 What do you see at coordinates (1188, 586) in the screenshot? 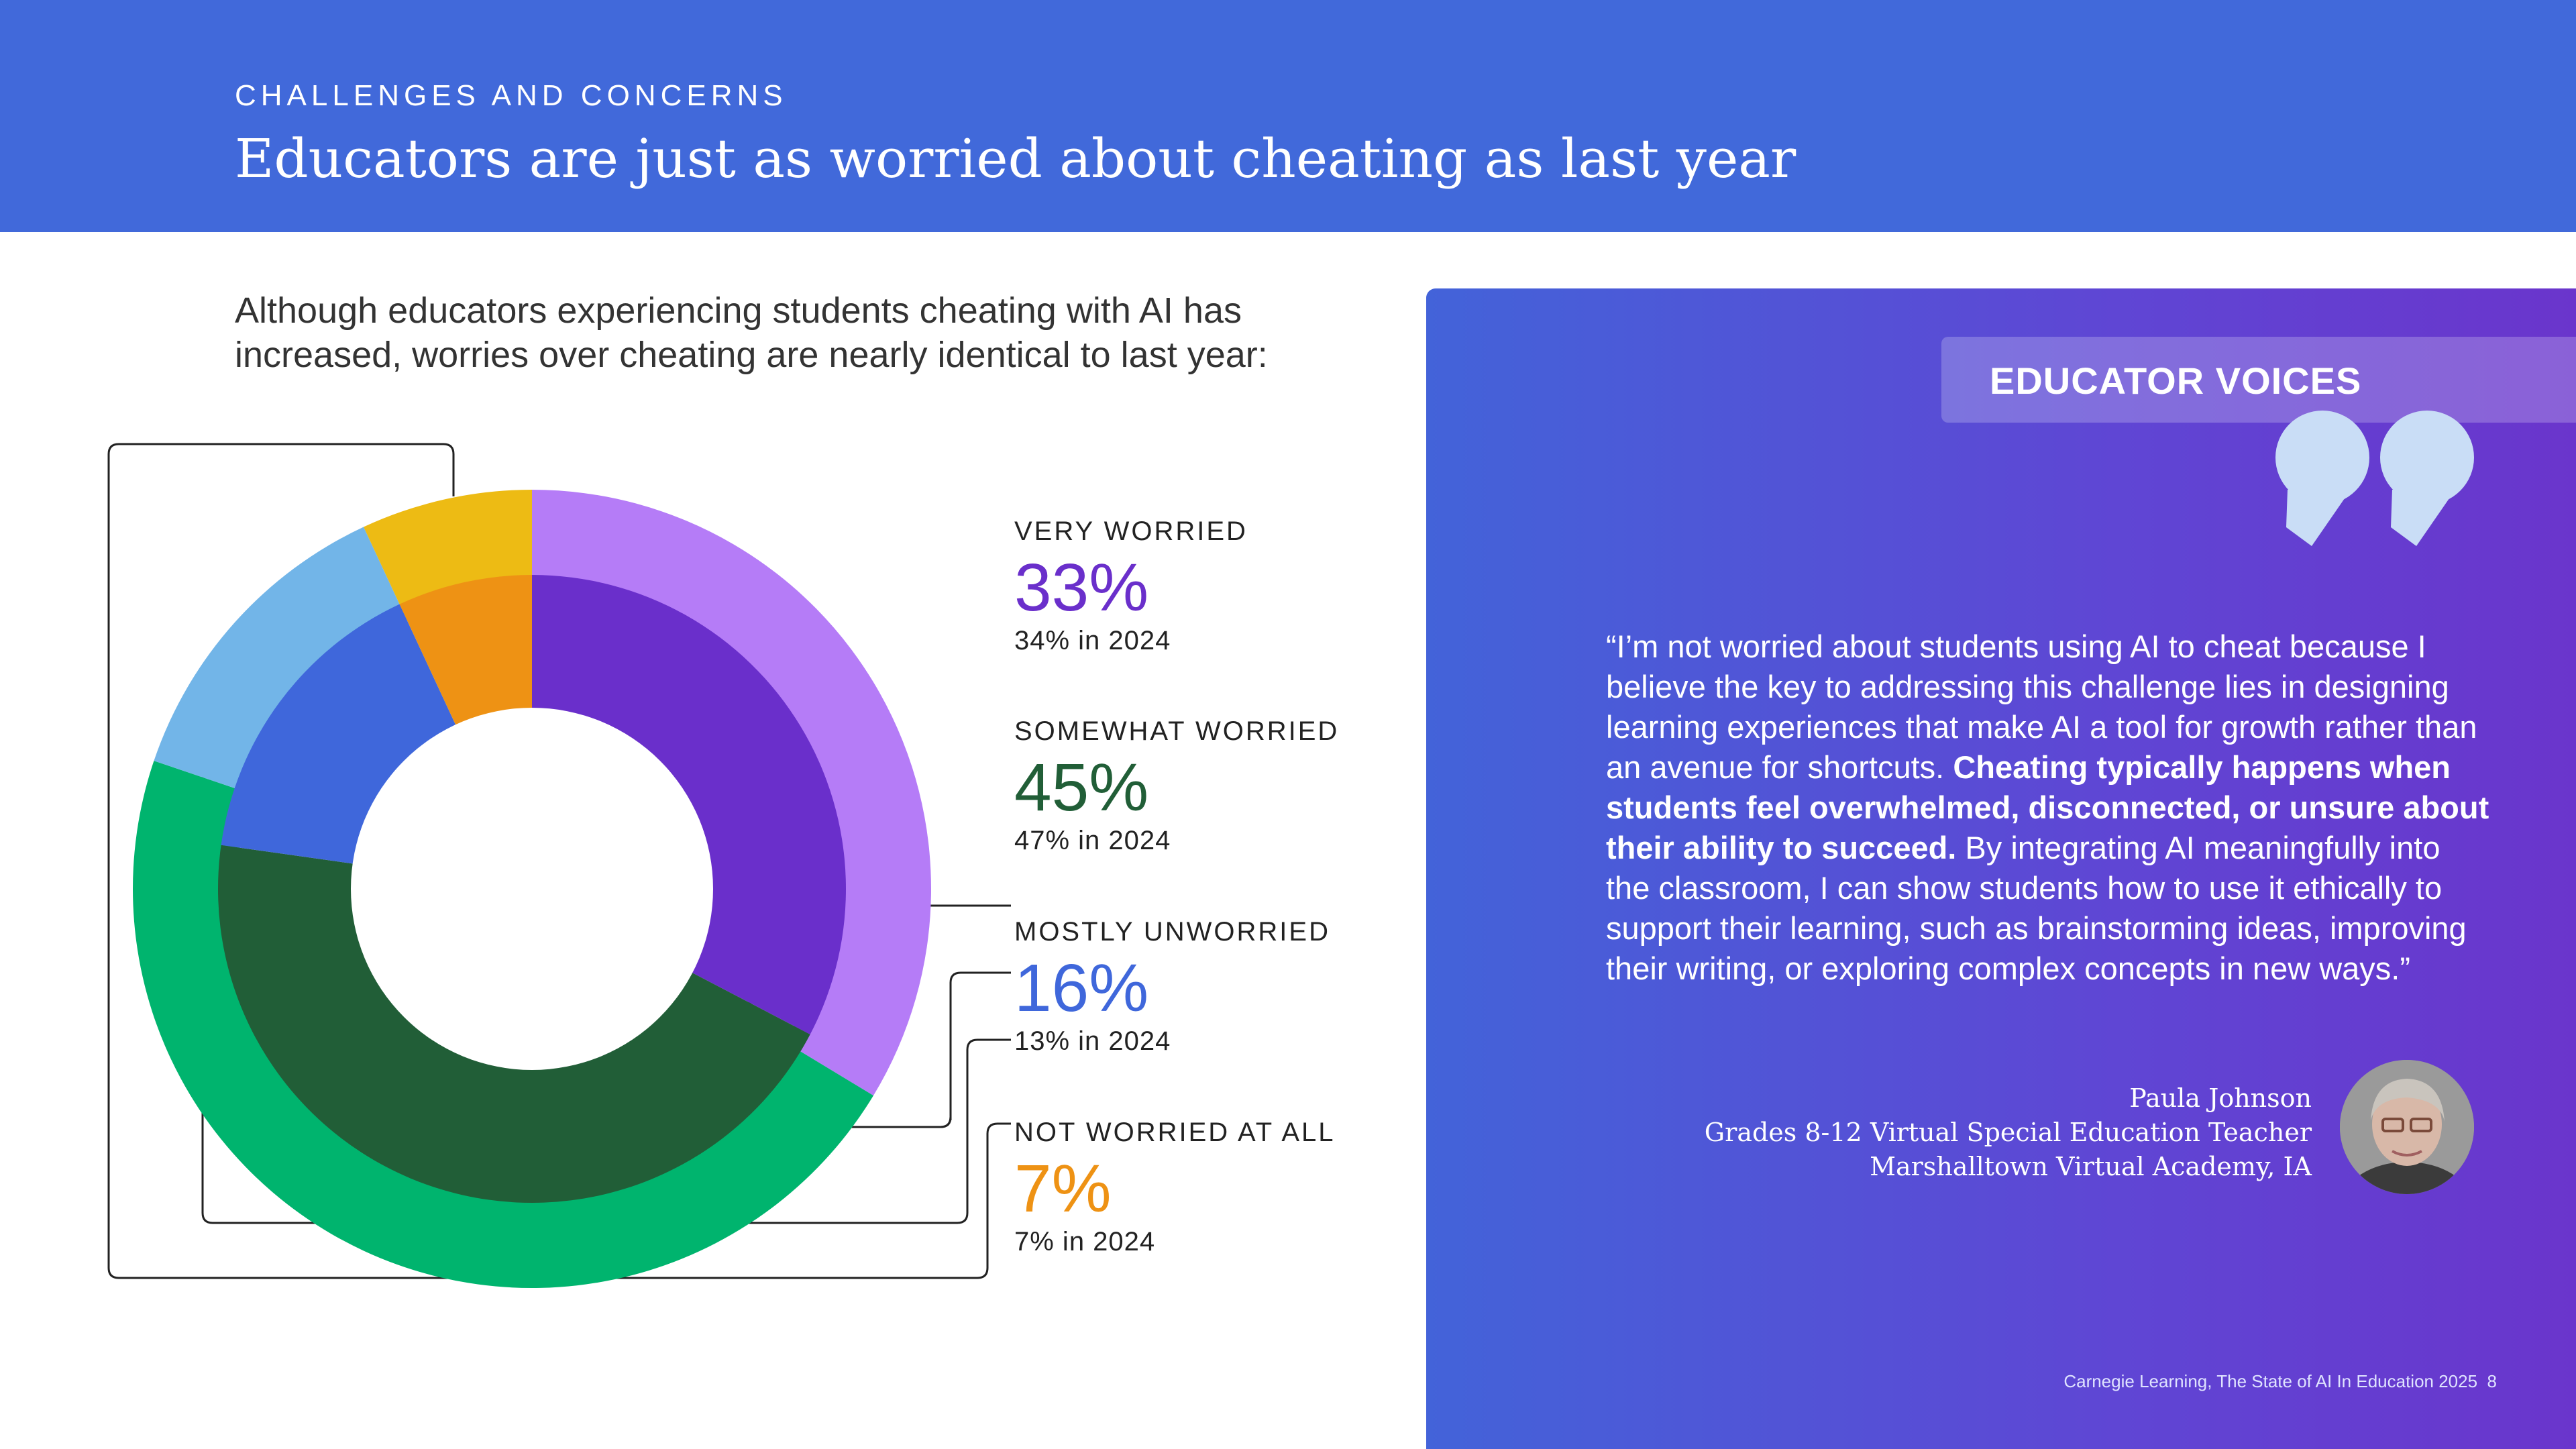
I see `legend-very-worried: VERY WORRIED 33% 34% in 2024` at bounding box center [1188, 586].